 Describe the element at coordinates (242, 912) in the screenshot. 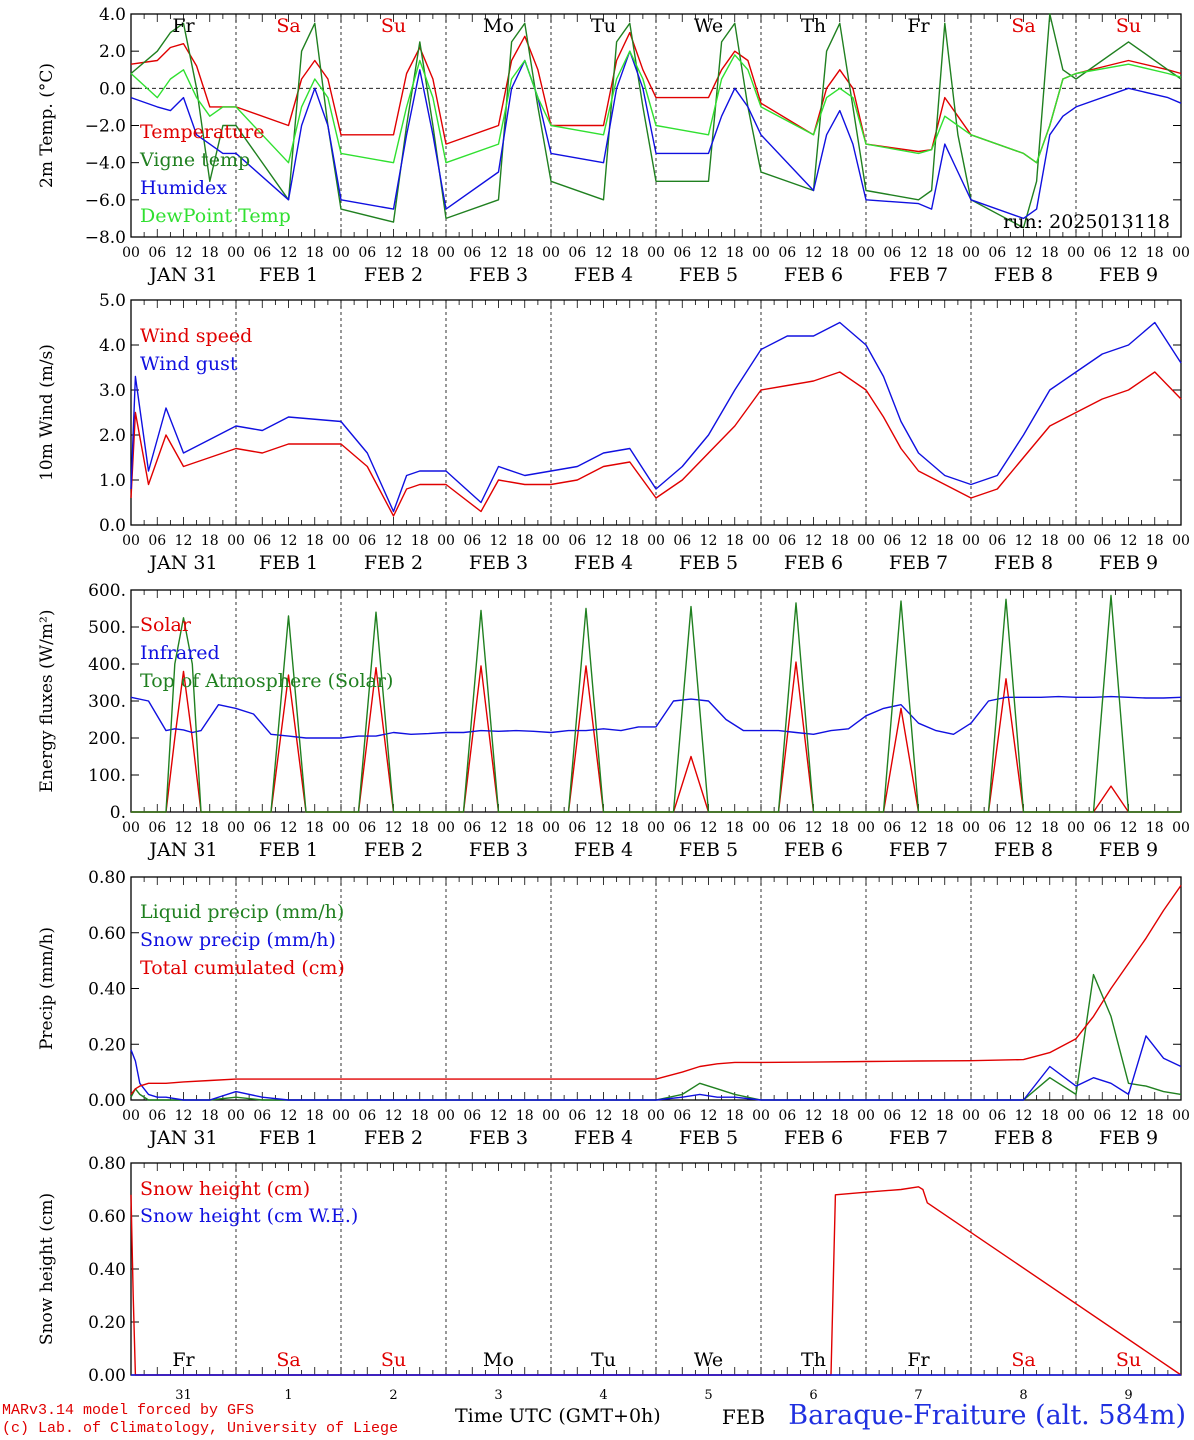

I see `legend-entry: Liquid precip (mm/h)` at that location.